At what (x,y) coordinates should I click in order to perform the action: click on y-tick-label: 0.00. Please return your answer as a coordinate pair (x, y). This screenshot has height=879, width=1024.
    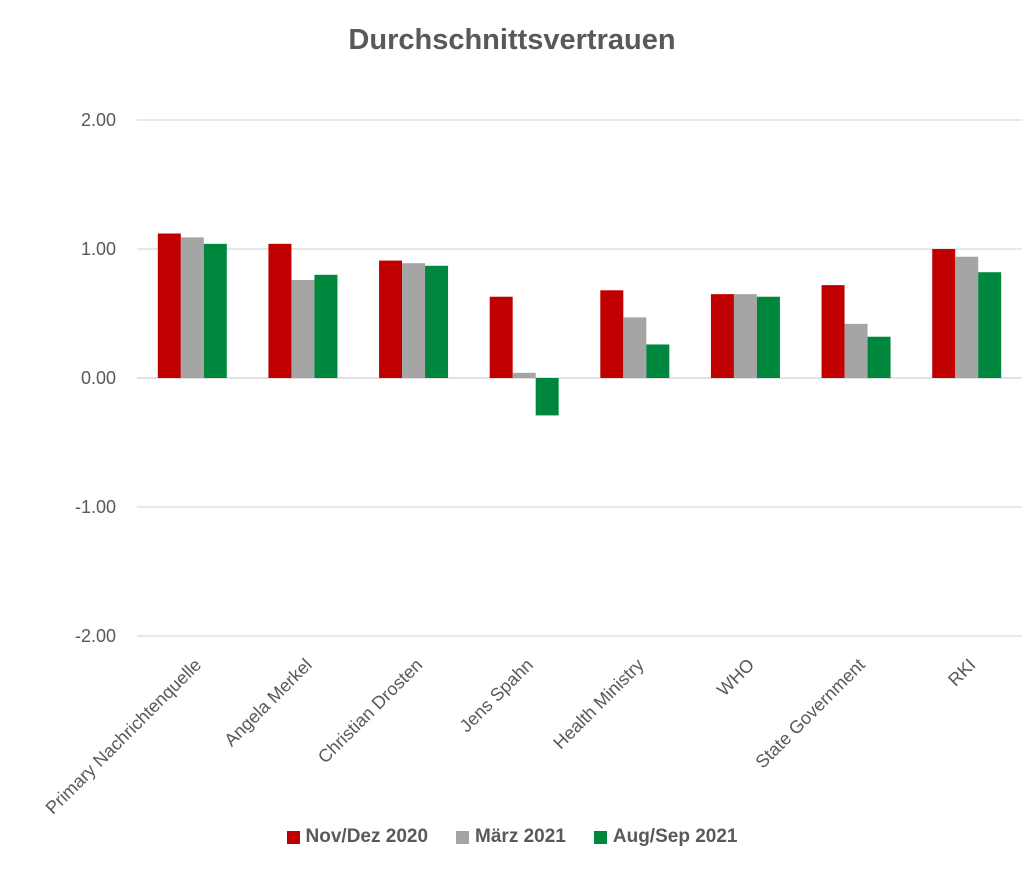
    Looking at the image, I should click on (98, 378).